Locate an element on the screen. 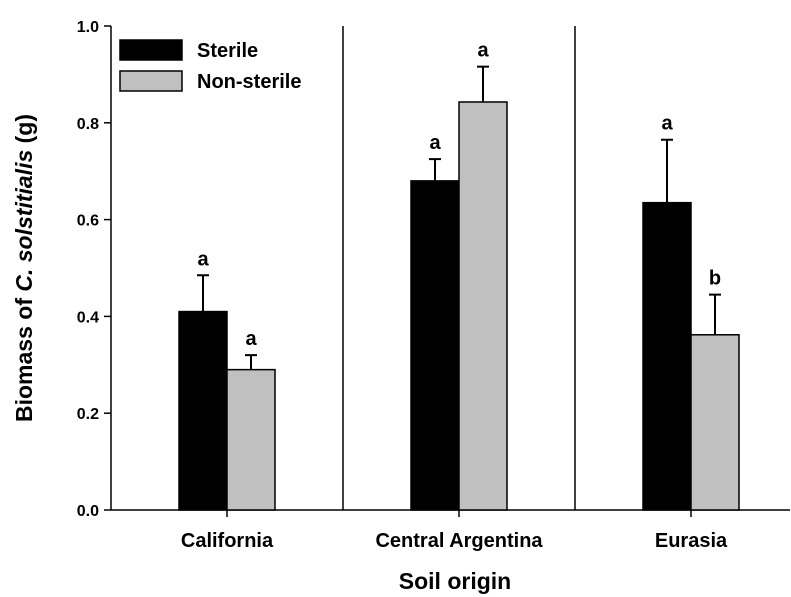 This screenshot has width=791, height=597. x-category-label: California is located at coordinates (227, 541).